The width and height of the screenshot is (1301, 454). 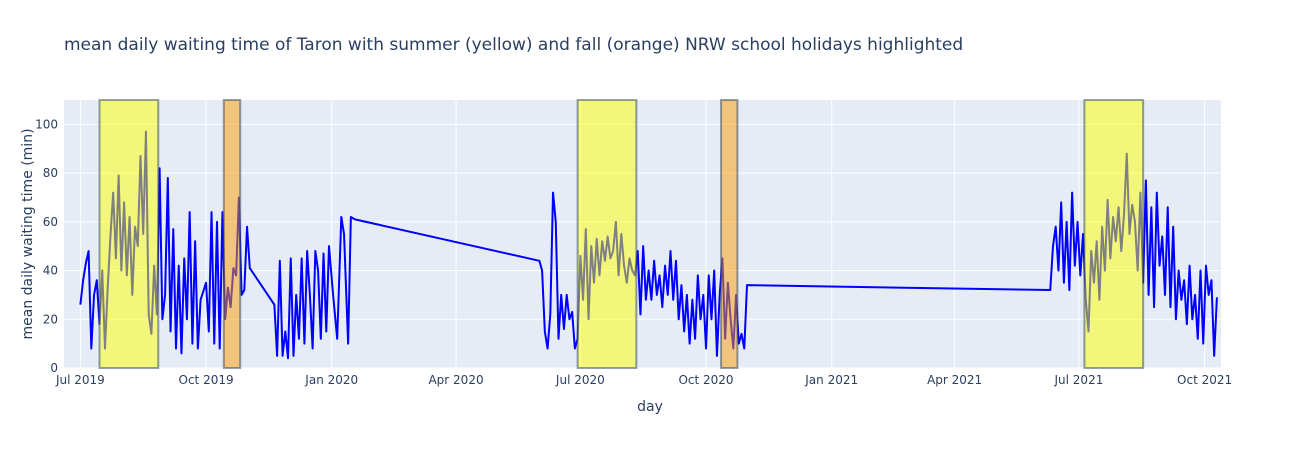 What do you see at coordinates (831, 380) in the screenshot?
I see `x-tick-label: Jan 2021` at bounding box center [831, 380].